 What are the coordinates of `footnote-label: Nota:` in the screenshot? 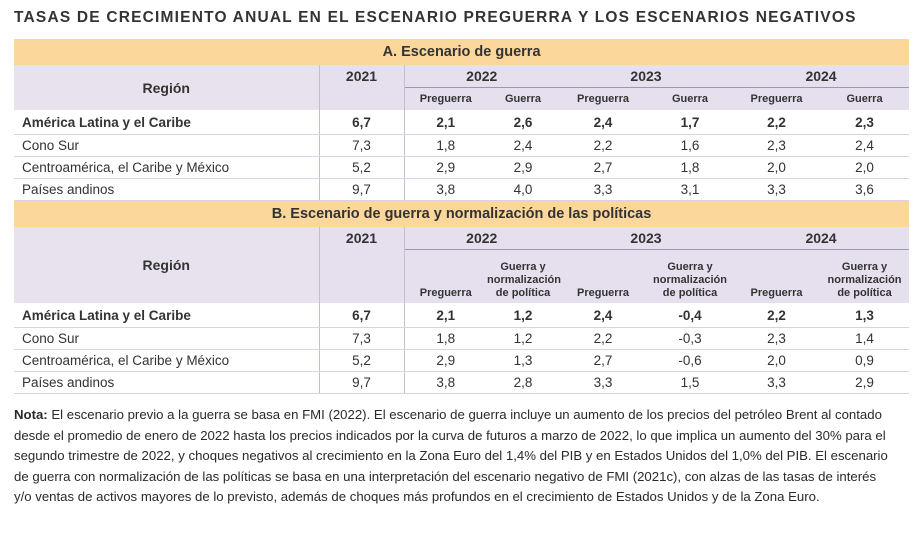 It's located at (31, 414).